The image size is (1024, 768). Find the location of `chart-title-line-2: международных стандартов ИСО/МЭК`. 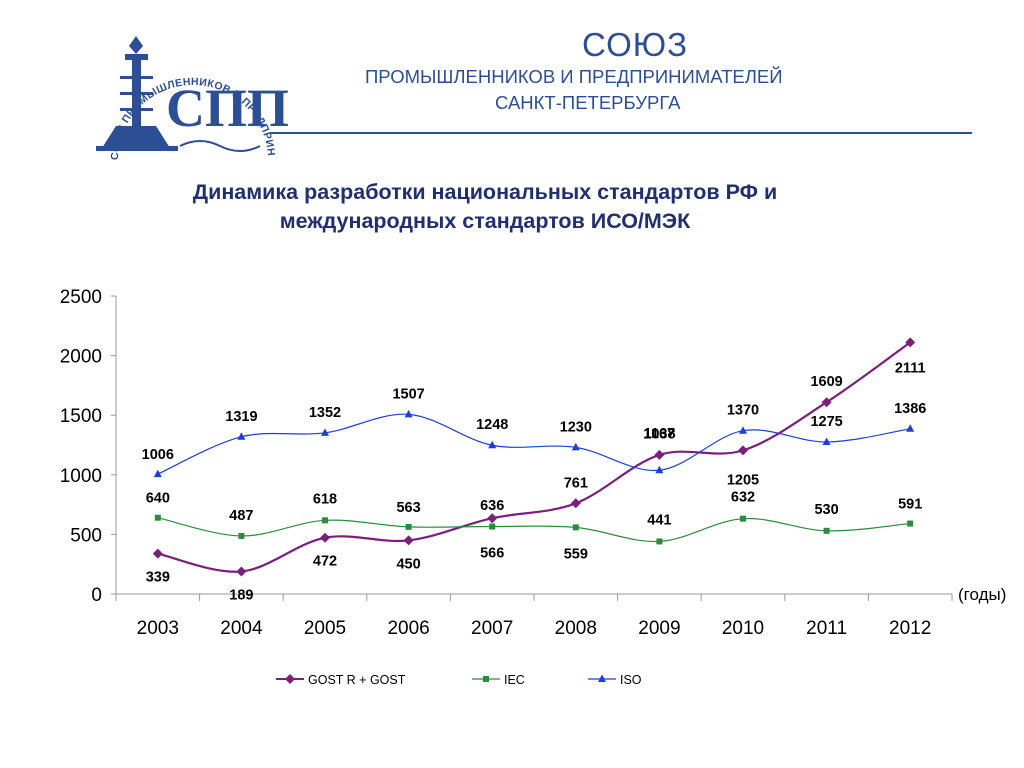

chart-title-line-2: международных стандартов ИСО/МЭК is located at coordinates (485, 221).